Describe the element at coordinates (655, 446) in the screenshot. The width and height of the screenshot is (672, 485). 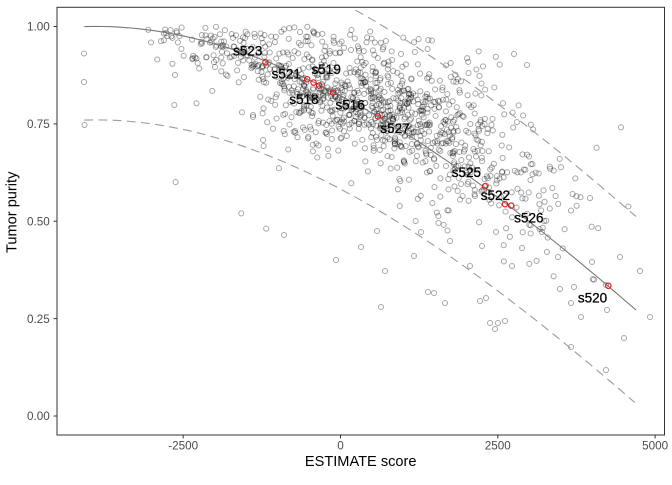
I see `svg-text: 5000` at that location.